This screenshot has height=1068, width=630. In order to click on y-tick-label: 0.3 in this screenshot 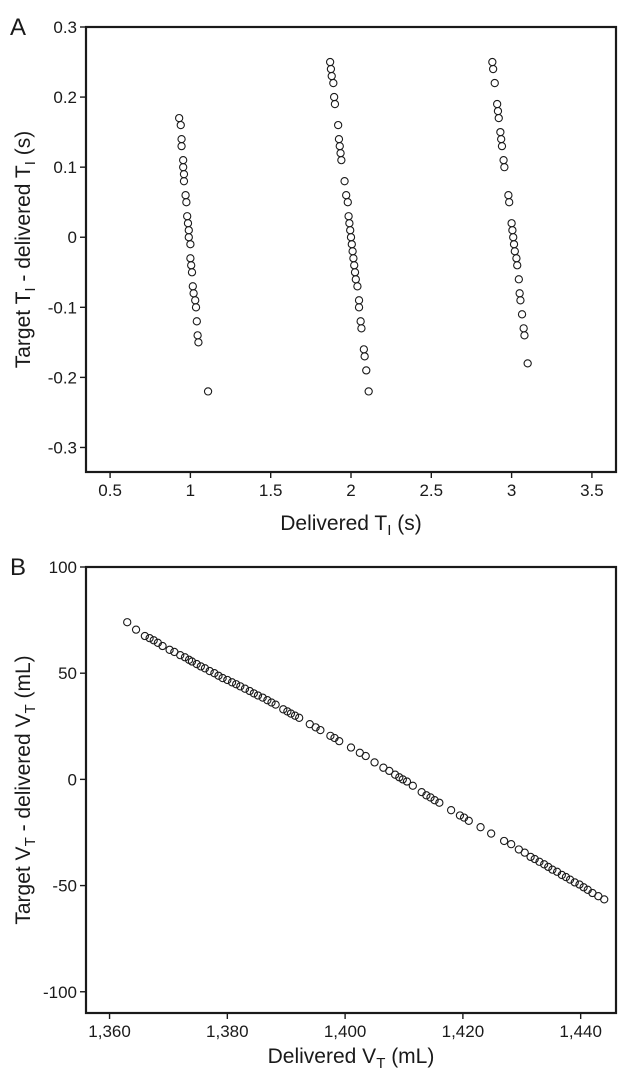, I will do `click(65, 27)`.